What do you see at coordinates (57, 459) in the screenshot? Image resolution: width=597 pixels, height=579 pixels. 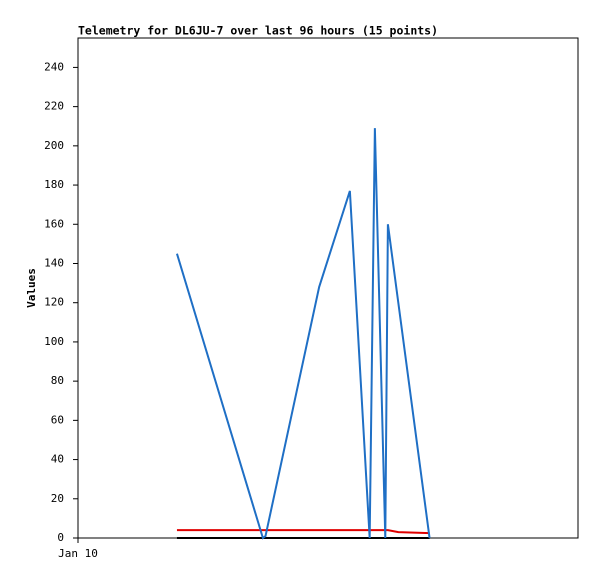 I see `y-tick-label: 40` at bounding box center [57, 459].